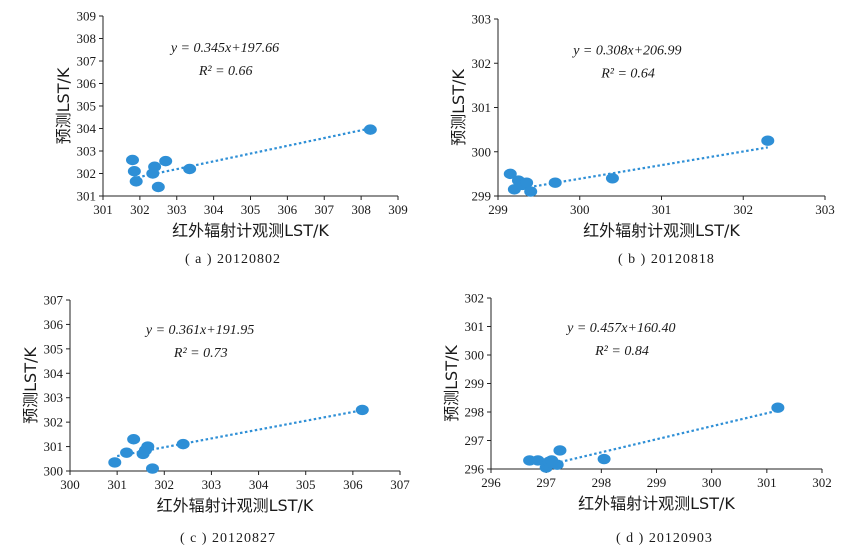 The width and height of the screenshot is (852, 555). What do you see at coordinates (361, 209) in the screenshot?
I see `x-tick-label: 308` at bounding box center [361, 209].